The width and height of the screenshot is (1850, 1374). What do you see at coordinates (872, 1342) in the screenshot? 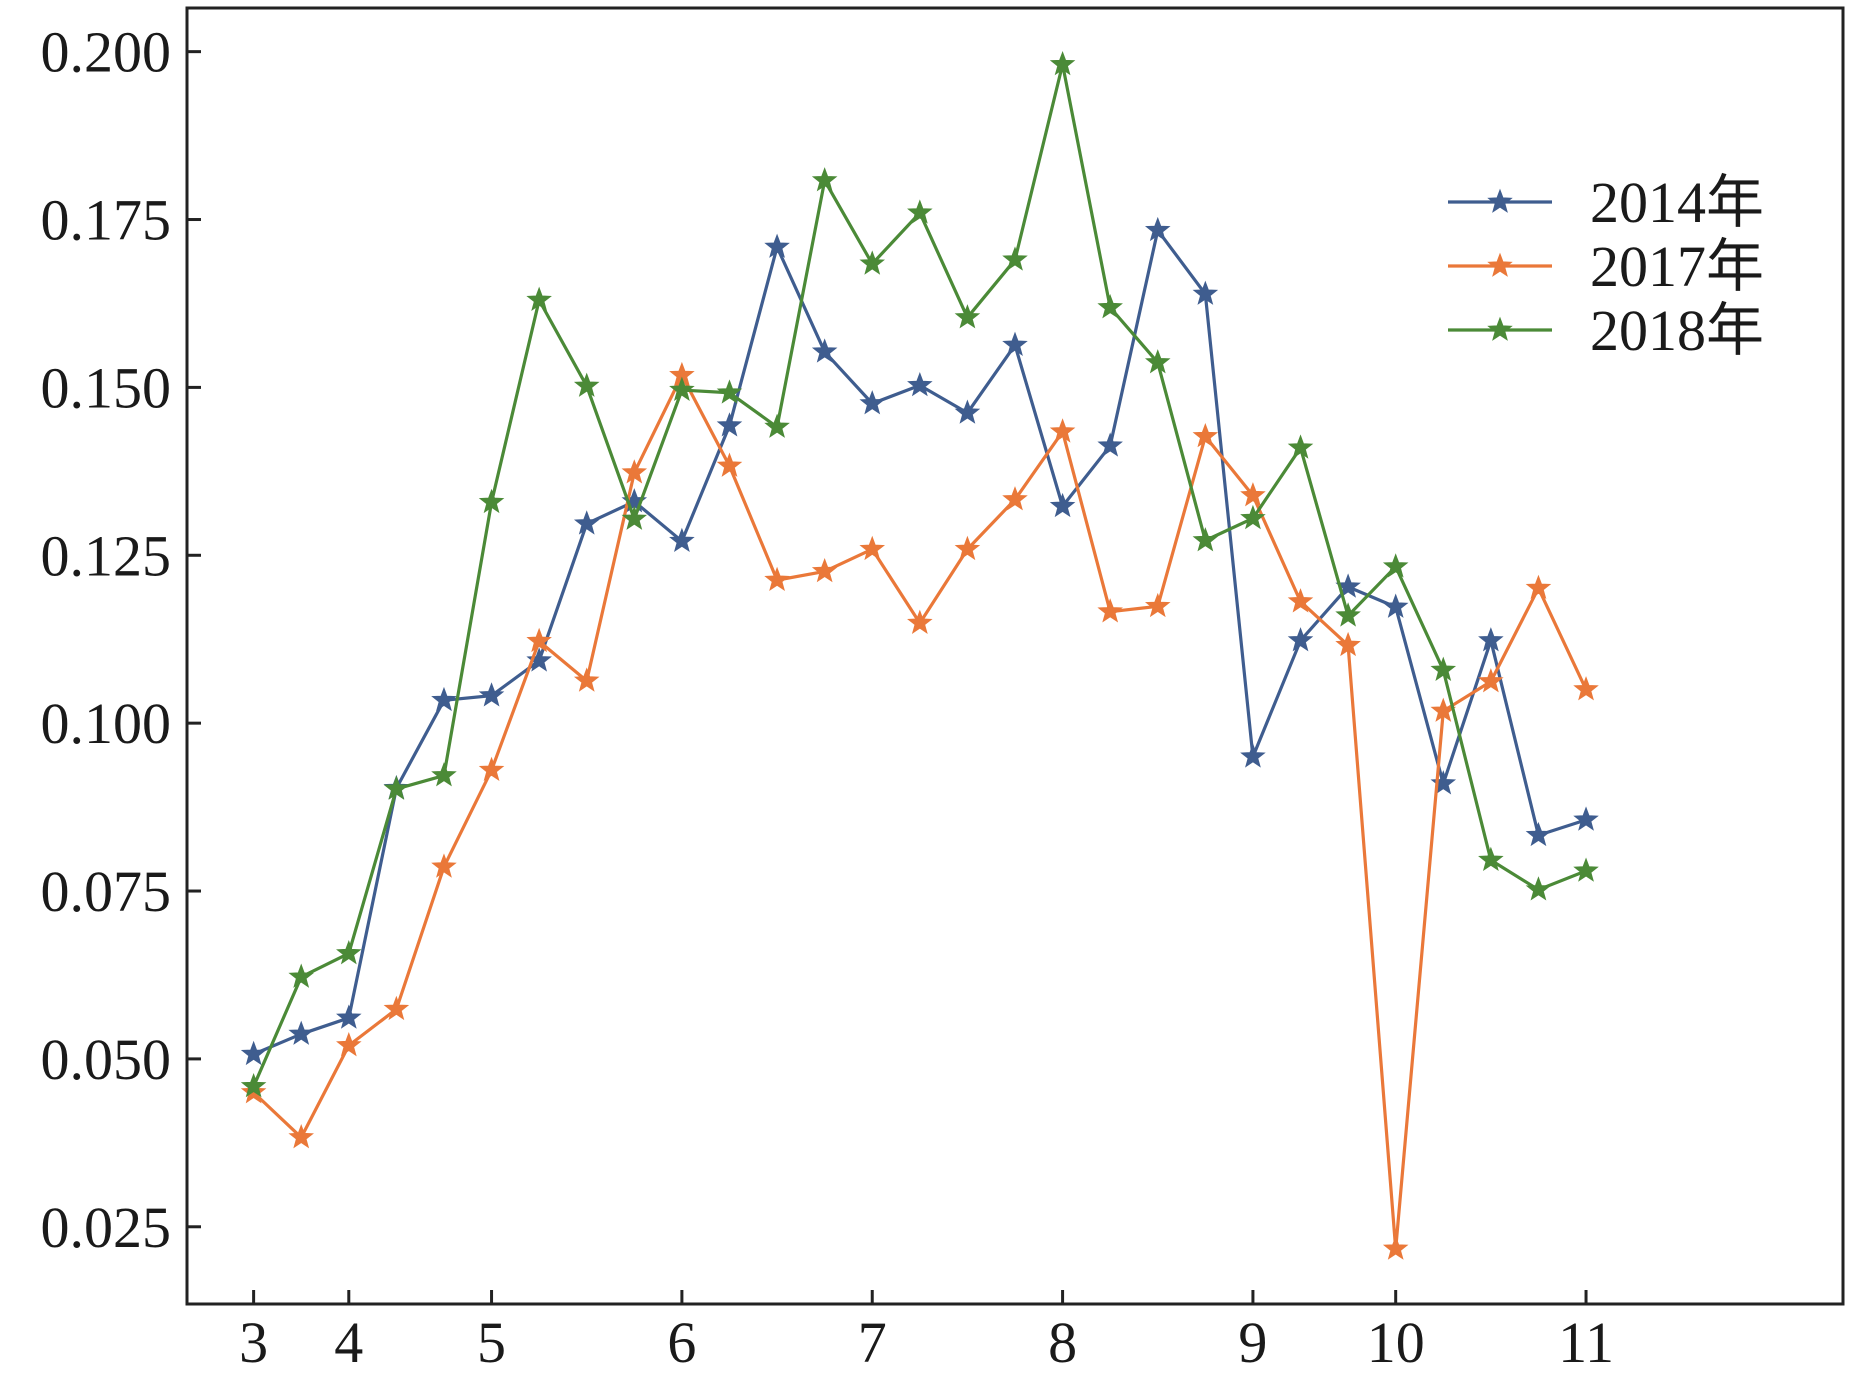
I see `x-tick-label: 7` at bounding box center [872, 1342].